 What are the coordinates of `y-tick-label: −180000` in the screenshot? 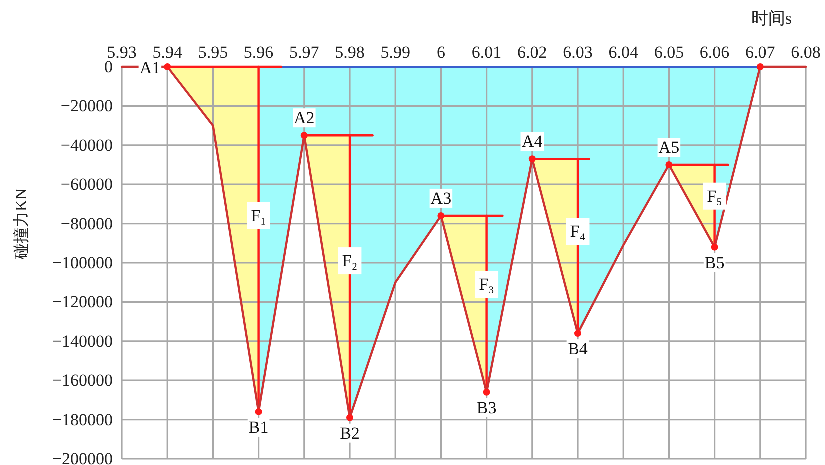 It's located at (82, 420).